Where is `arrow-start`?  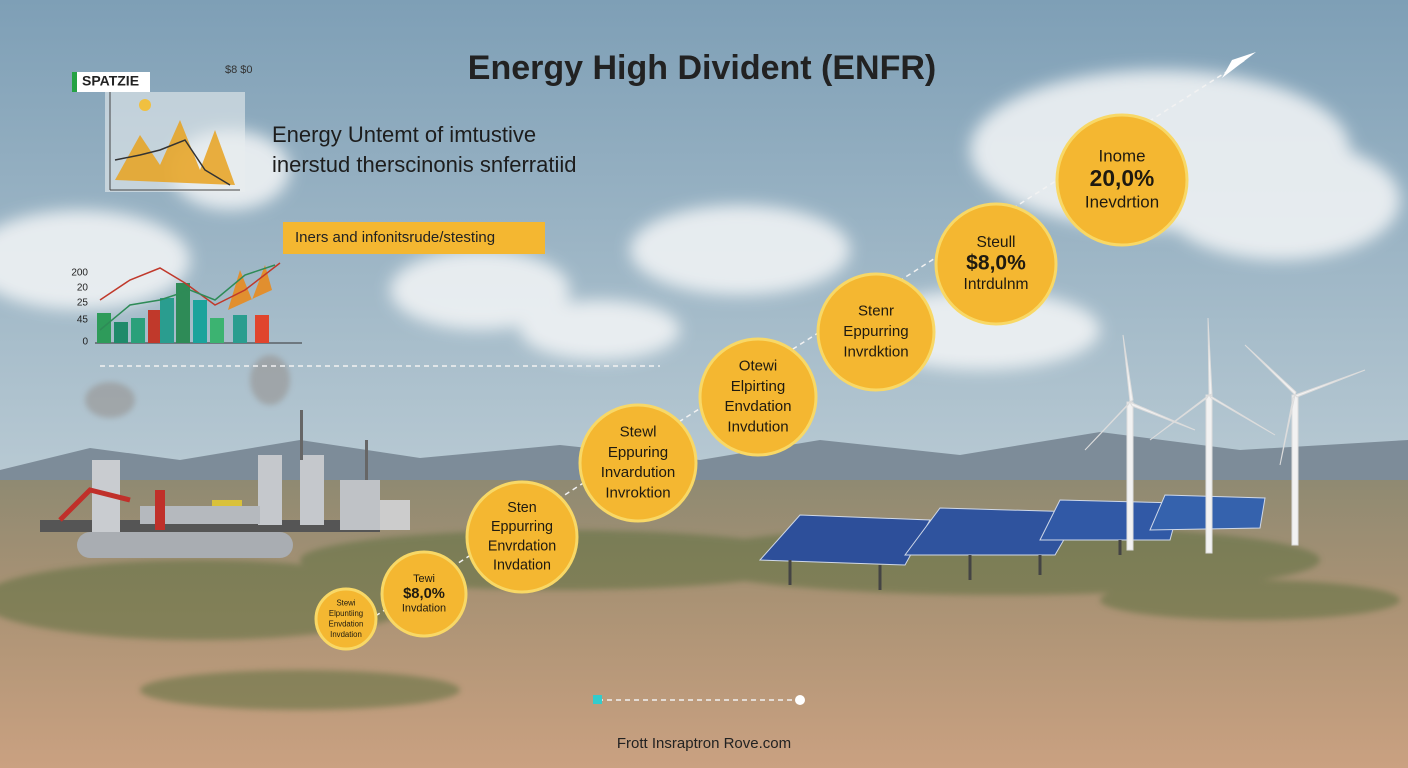
arrow-start is located at coordinates (597, 699).